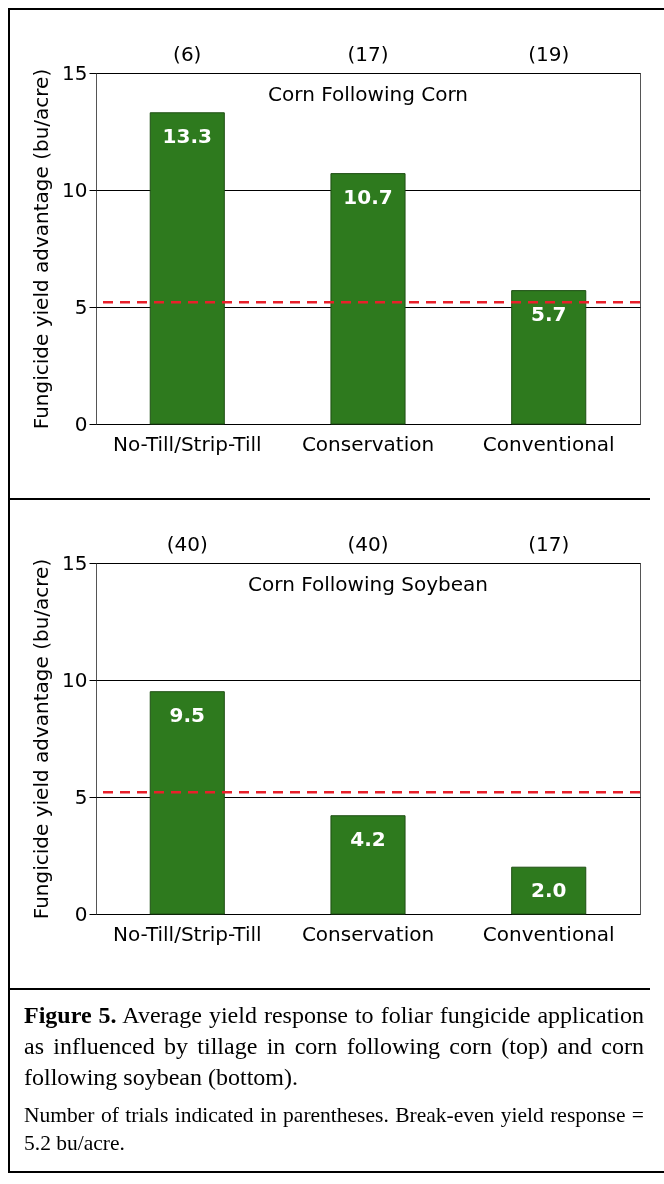 This screenshot has width=664, height=1184. What do you see at coordinates (549, 313) in the screenshot?
I see `data-label: 5.7` at bounding box center [549, 313].